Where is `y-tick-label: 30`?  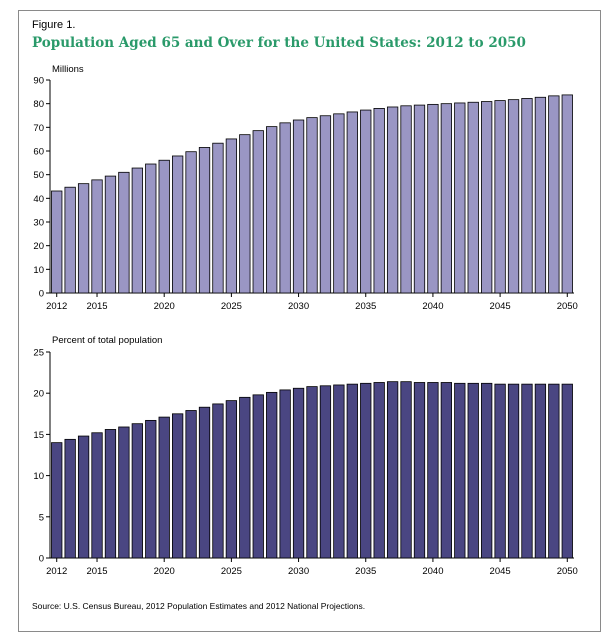
y-tick-label: 30 is located at coordinates (38, 223).